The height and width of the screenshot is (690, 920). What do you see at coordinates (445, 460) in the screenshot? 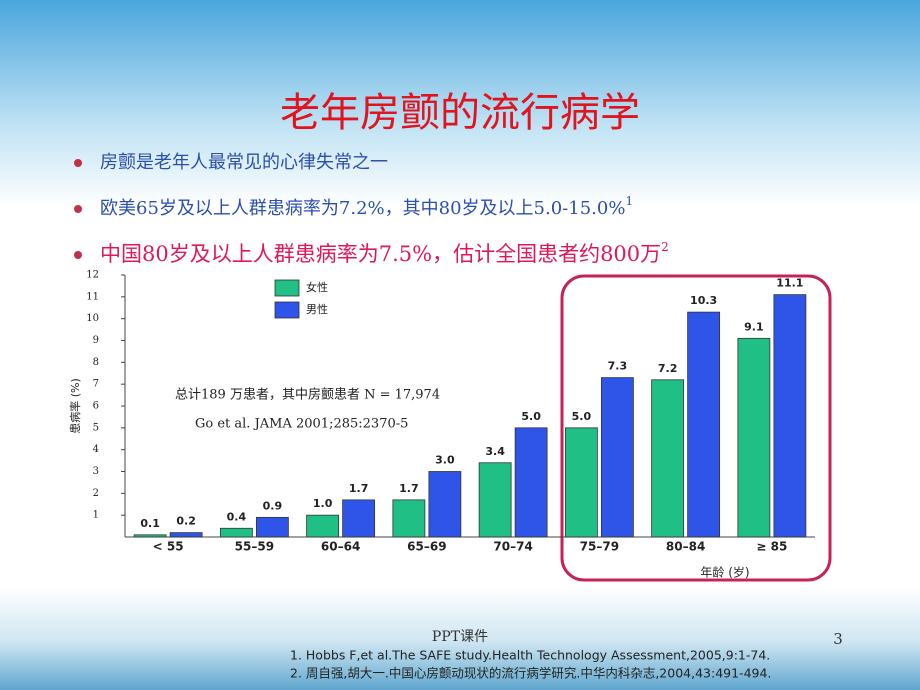
I see `data-label: 3.0` at bounding box center [445, 460].